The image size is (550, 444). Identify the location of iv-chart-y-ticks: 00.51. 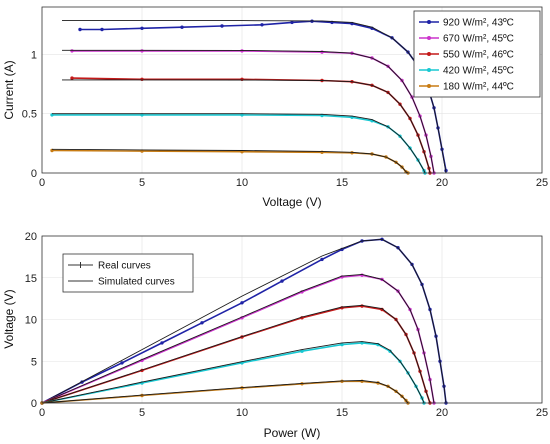
(29, 114).